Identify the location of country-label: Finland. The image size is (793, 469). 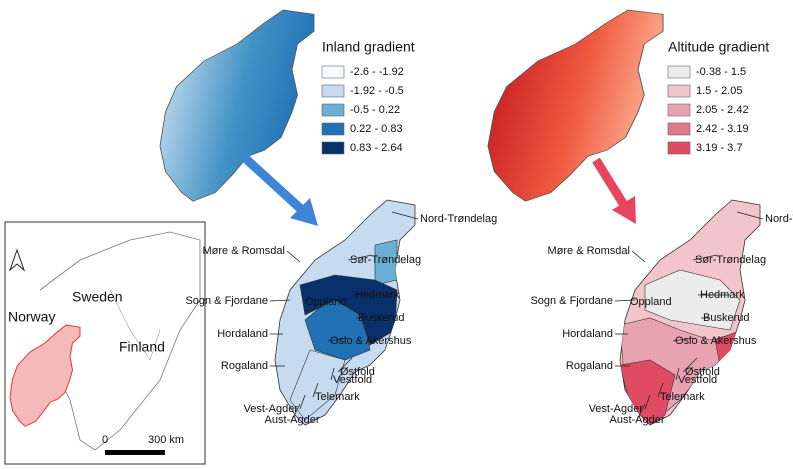
(142, 347).